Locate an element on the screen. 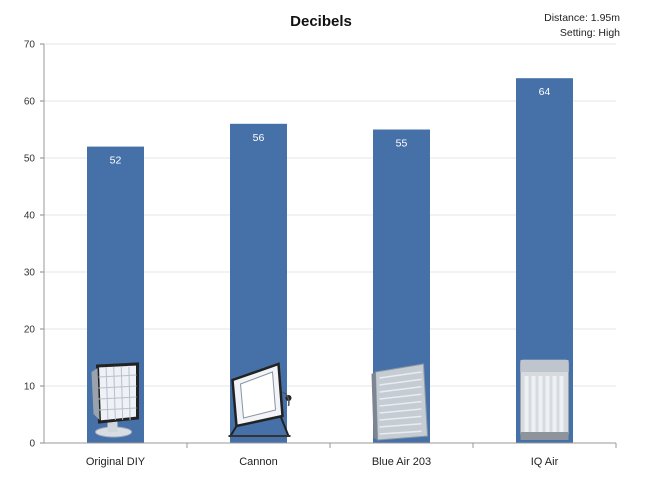 The width and height of the screenshot is (648, 486). setting-annotation: Setting: High is located at coordinates (590, 33).